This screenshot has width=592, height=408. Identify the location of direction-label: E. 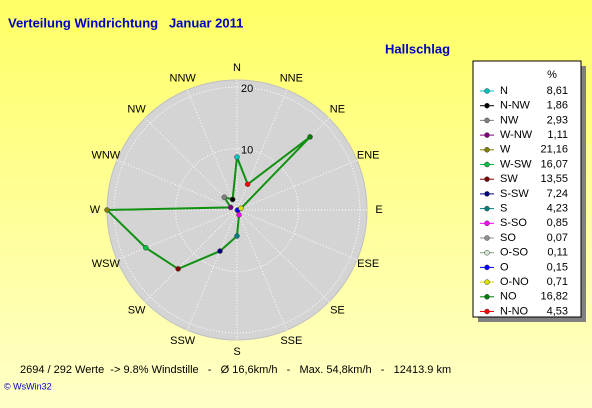
(378, 210).